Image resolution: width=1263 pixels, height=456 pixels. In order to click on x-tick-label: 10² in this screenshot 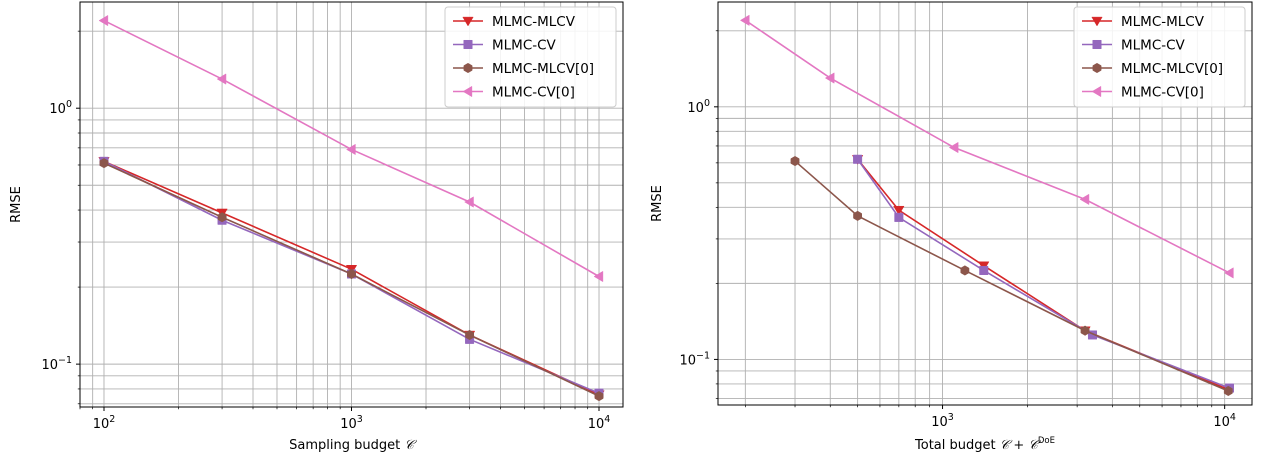, I will do `click(104, 423)`.